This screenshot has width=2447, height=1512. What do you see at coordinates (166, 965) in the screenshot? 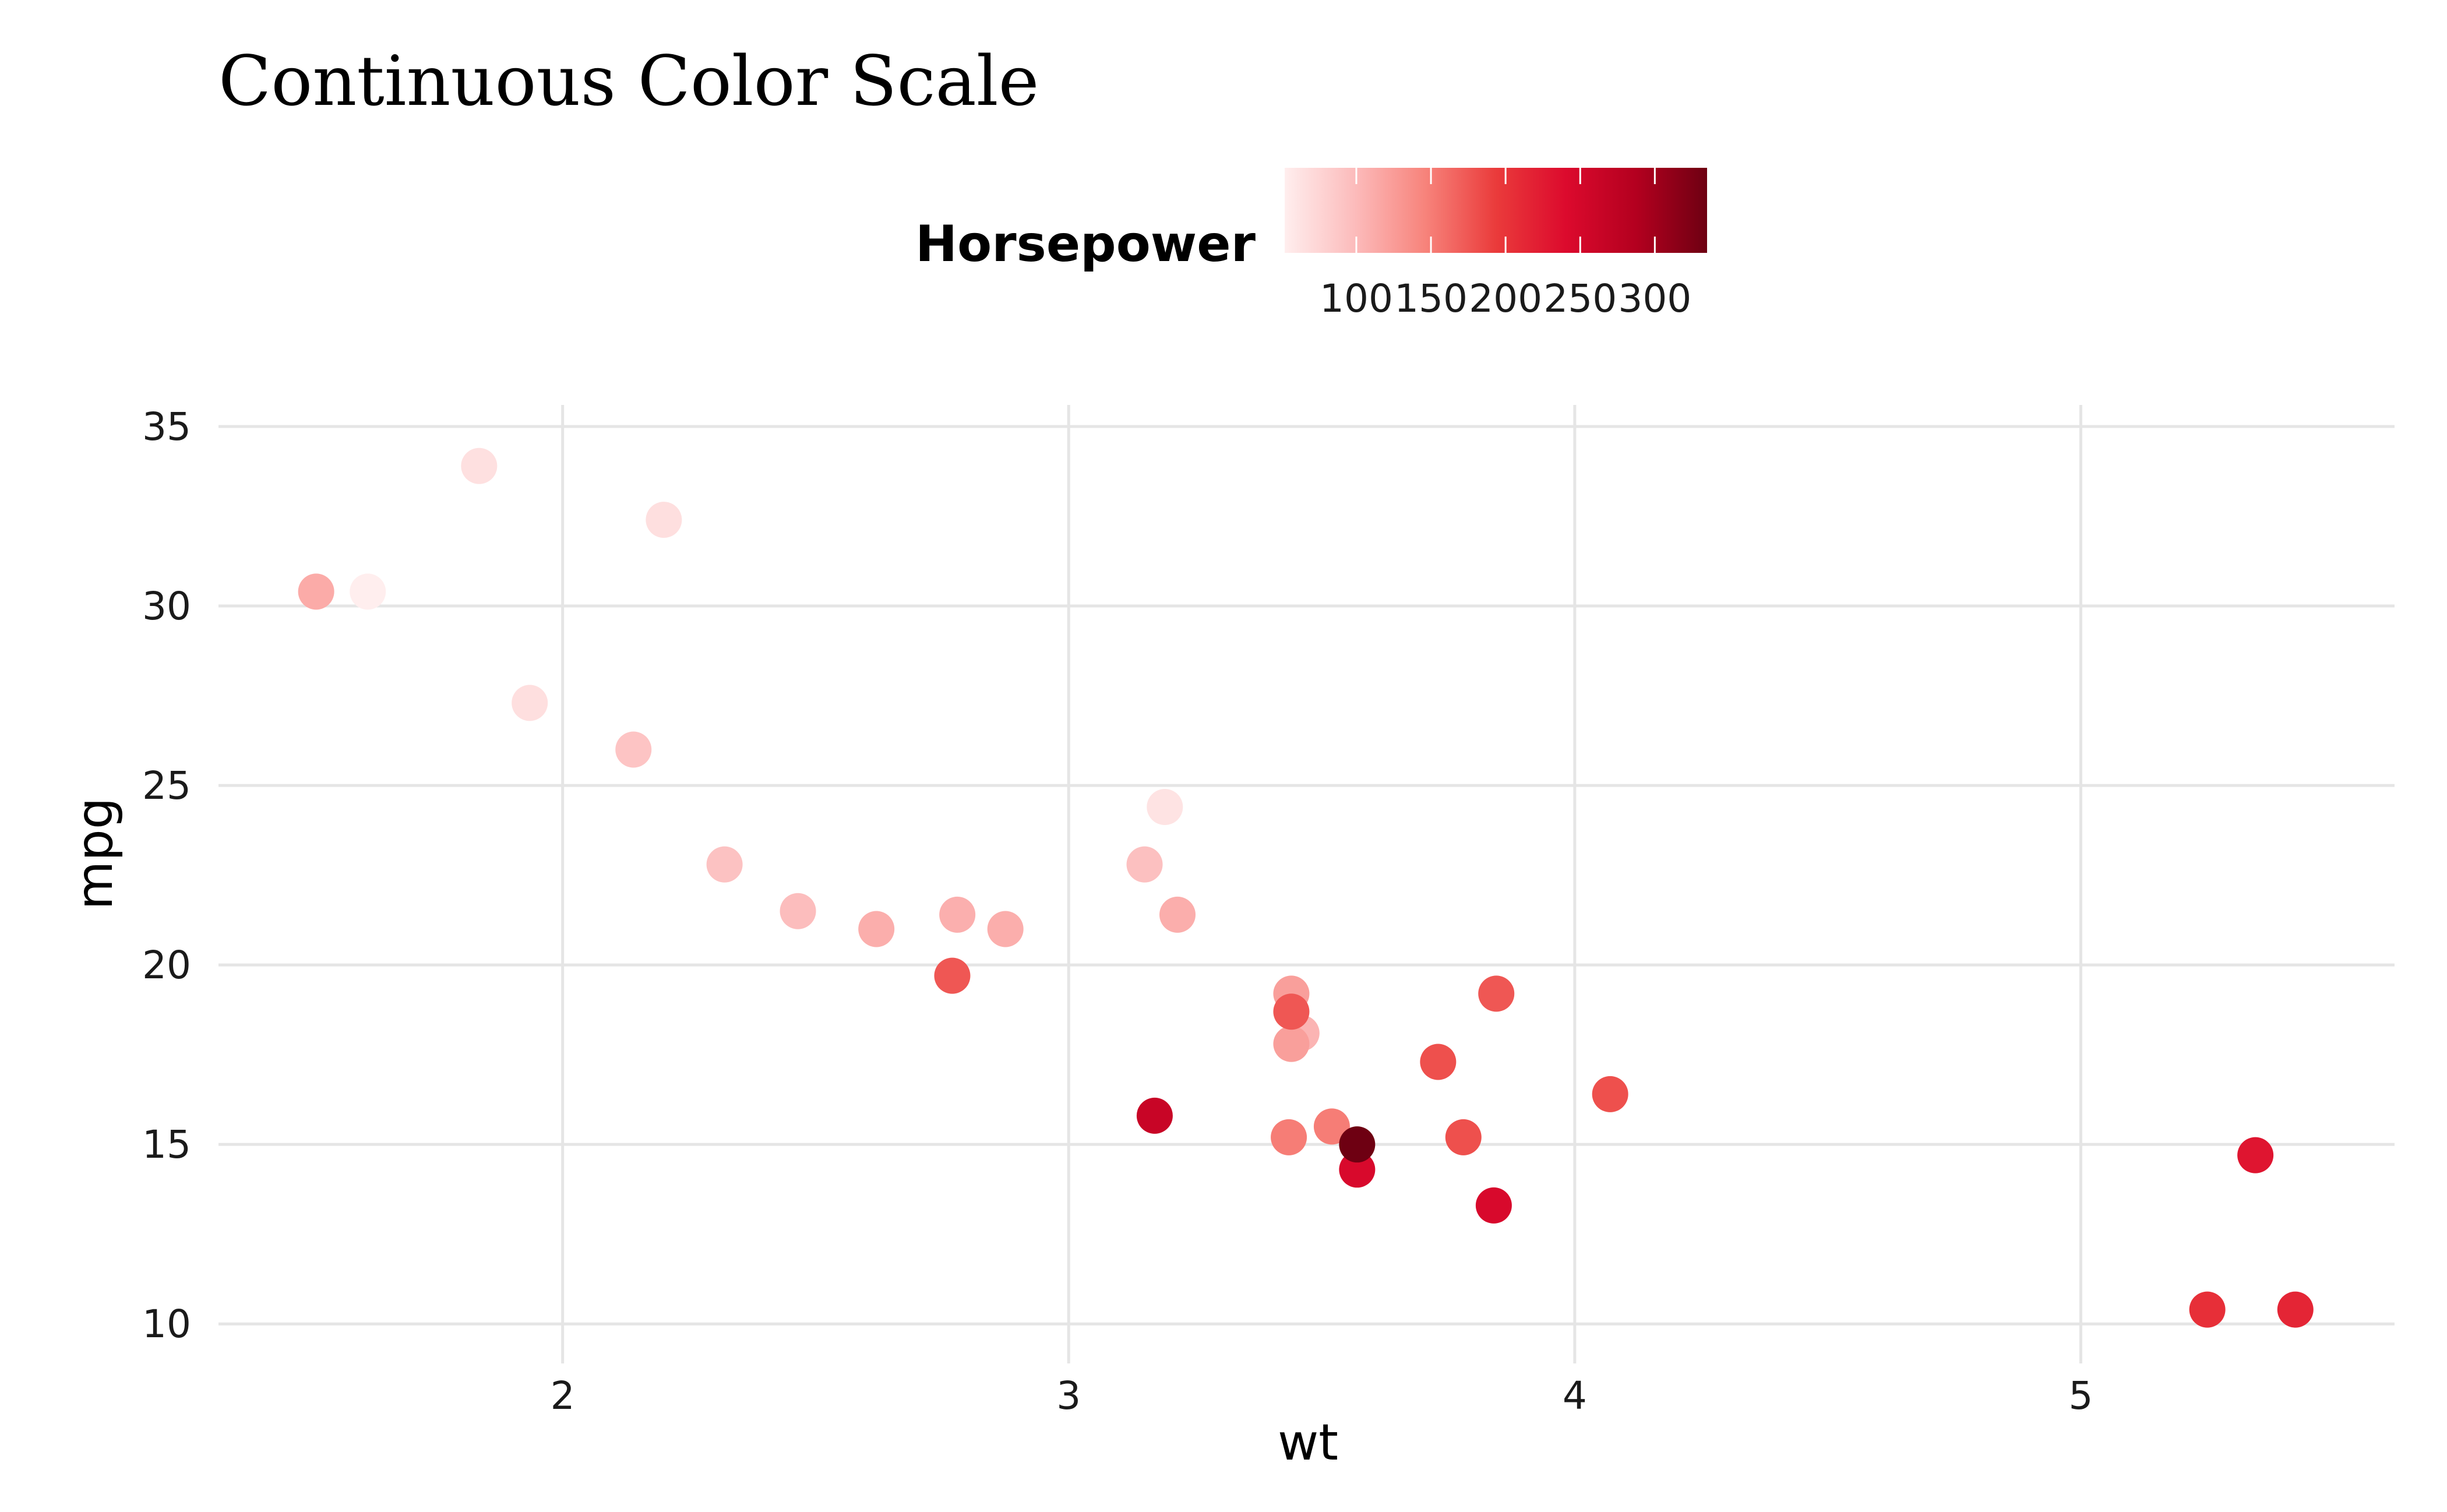
I see `y-tick-label: 20` at bounding box center [166, 965].